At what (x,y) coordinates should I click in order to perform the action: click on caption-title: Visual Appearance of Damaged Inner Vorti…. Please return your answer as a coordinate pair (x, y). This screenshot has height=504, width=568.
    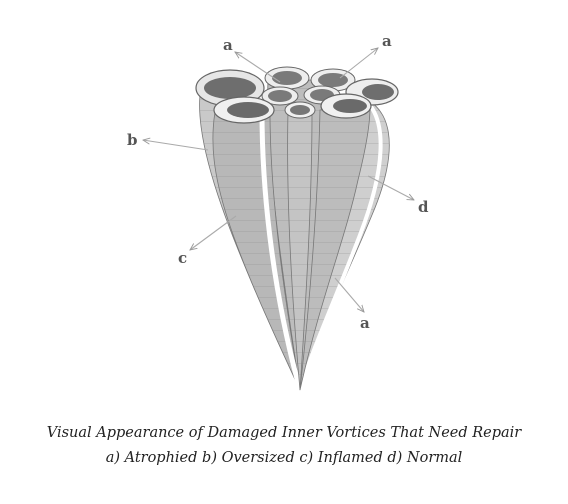
    Looking at the image, I should click on (284, 433).